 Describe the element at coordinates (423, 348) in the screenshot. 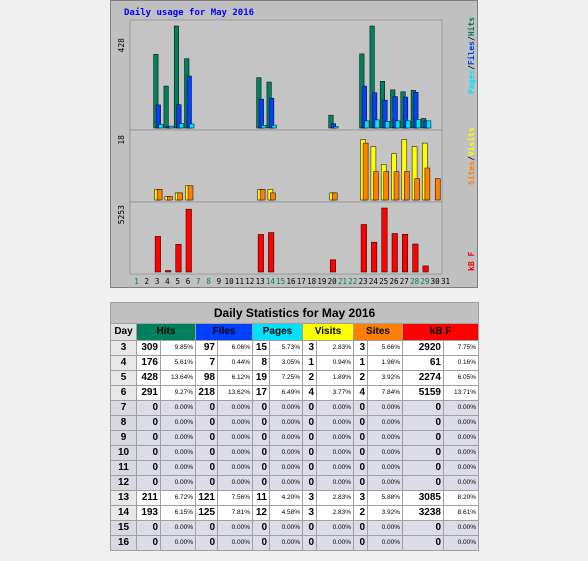

I see `kbf-value: 2920` at that location.